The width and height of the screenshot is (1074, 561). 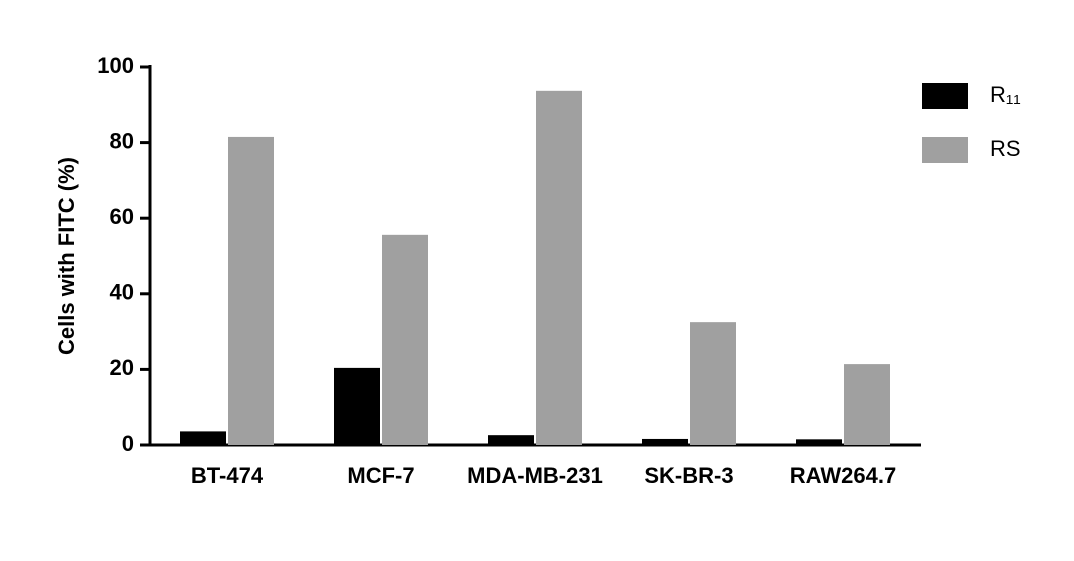 I want to click on x-tick-label: MCF-7, so click(x=380, y=475).